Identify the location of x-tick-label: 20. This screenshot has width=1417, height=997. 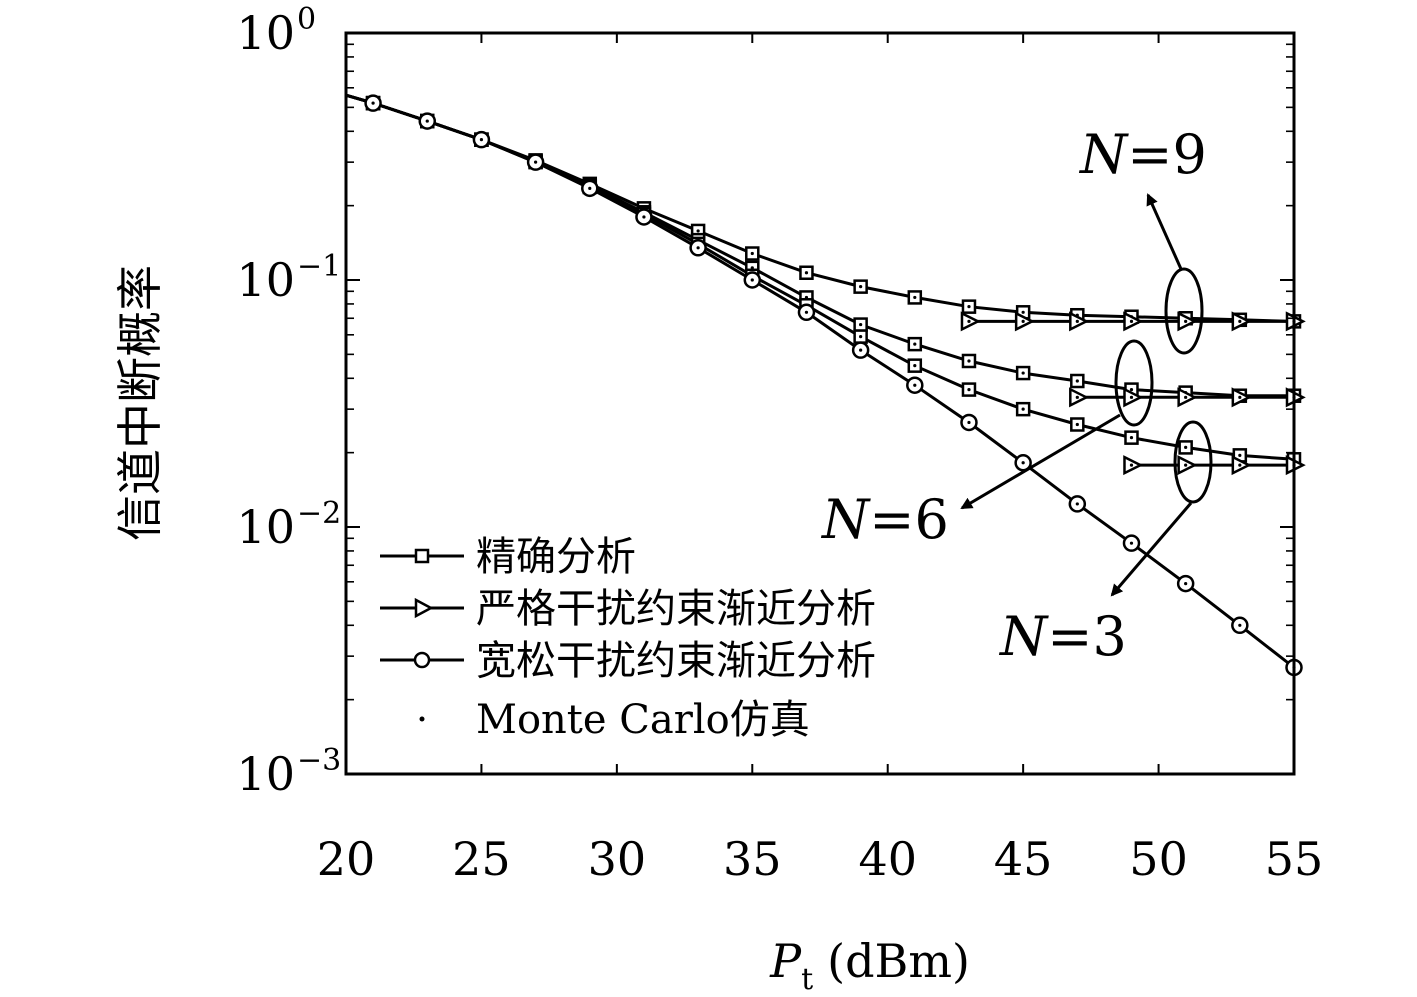
(346, 859).